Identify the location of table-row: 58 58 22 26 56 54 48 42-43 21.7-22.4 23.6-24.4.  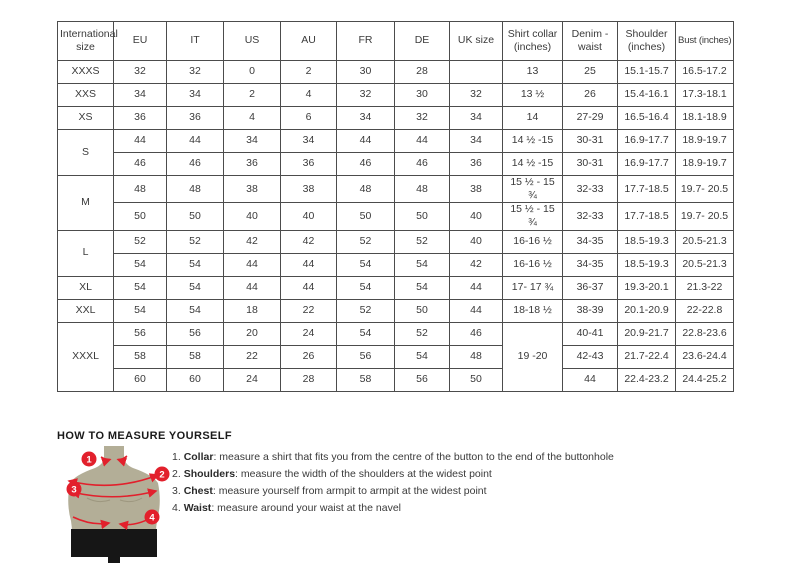
(396, 356).